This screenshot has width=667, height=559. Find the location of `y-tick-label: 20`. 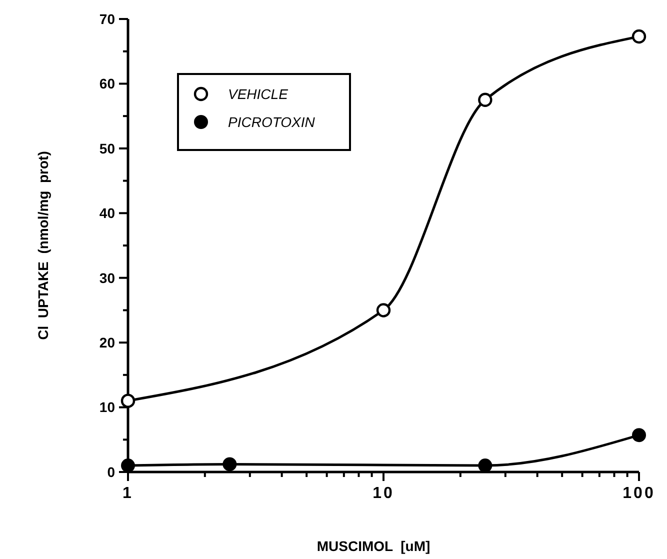

y-tick-label: 20 is located at coordinates (107, 342).